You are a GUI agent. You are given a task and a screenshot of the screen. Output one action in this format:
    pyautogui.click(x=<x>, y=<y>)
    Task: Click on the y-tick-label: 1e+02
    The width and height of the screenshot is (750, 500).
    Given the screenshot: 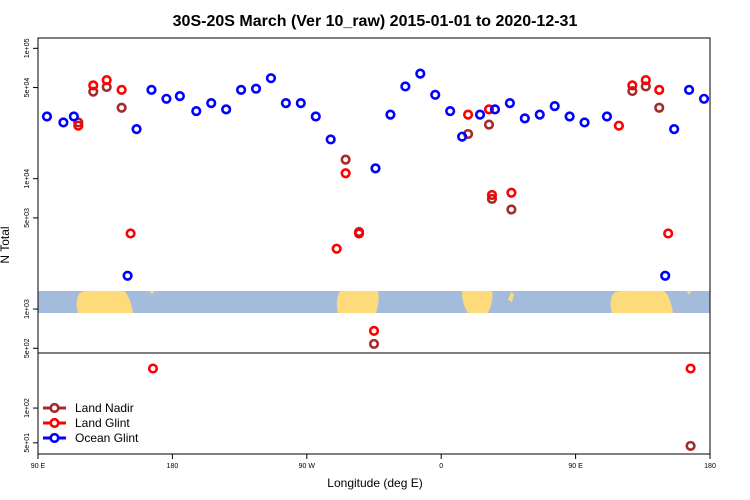 What is the action you would take?
    pyautogui.click(x=27, y=408)
    